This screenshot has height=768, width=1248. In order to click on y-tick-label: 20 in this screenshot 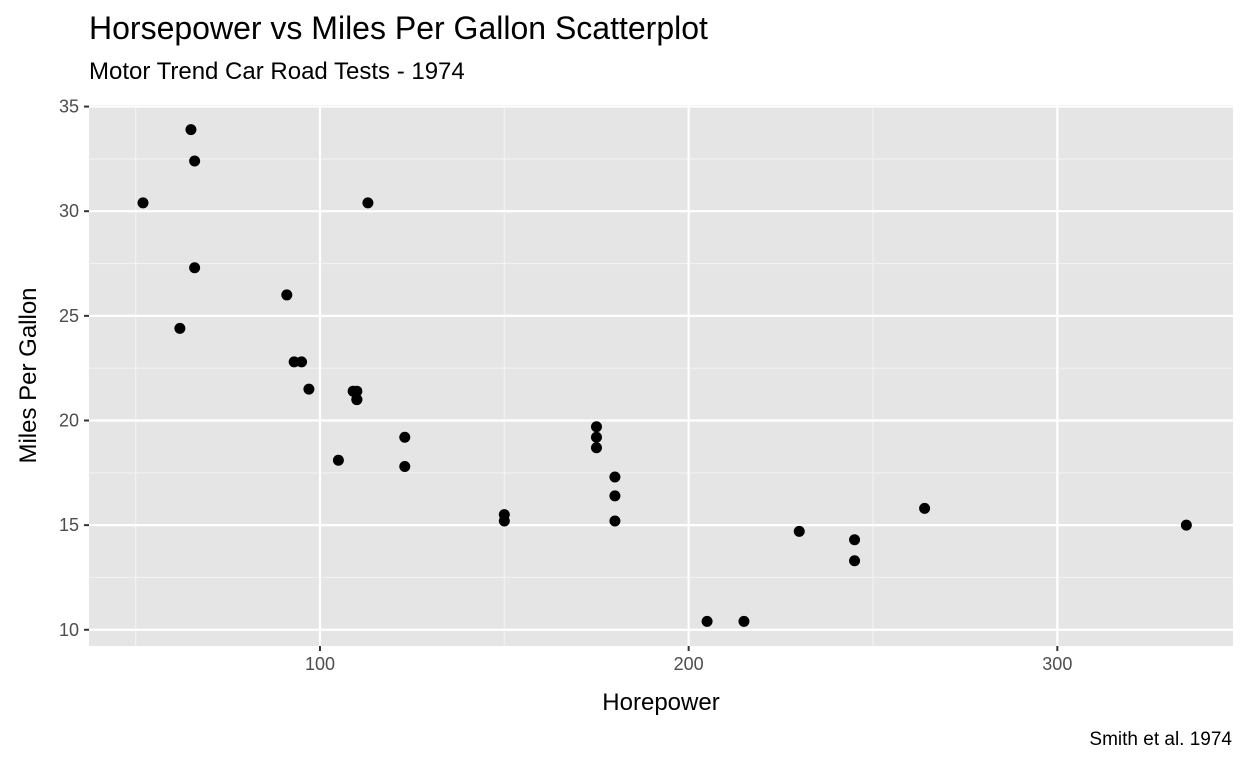, I will do `click(69, 420)`.